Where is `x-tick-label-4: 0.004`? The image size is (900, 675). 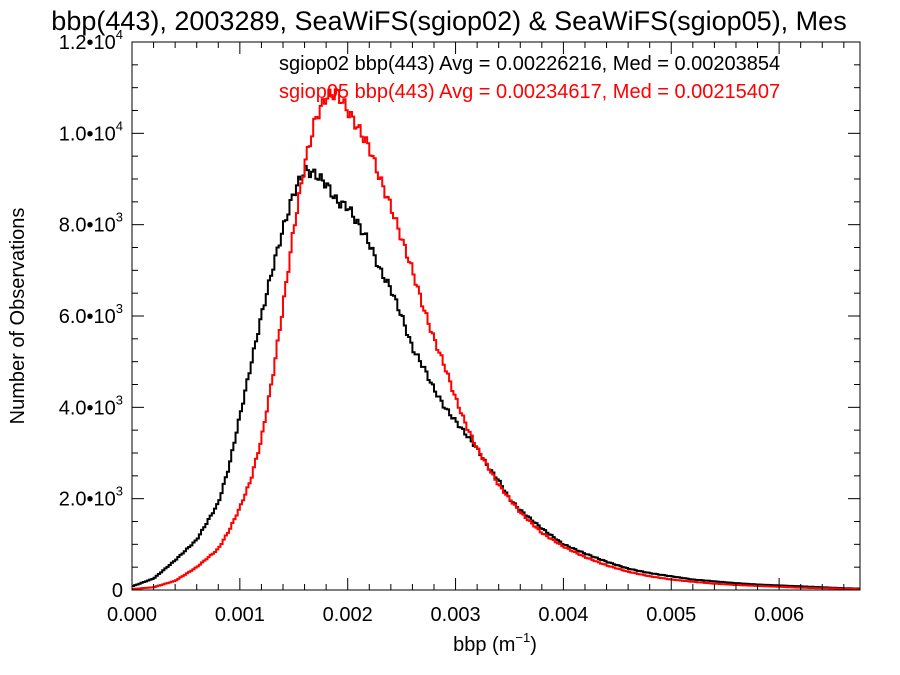 x-tick-label-4: 0.004 is located at coordinates (563, 615).